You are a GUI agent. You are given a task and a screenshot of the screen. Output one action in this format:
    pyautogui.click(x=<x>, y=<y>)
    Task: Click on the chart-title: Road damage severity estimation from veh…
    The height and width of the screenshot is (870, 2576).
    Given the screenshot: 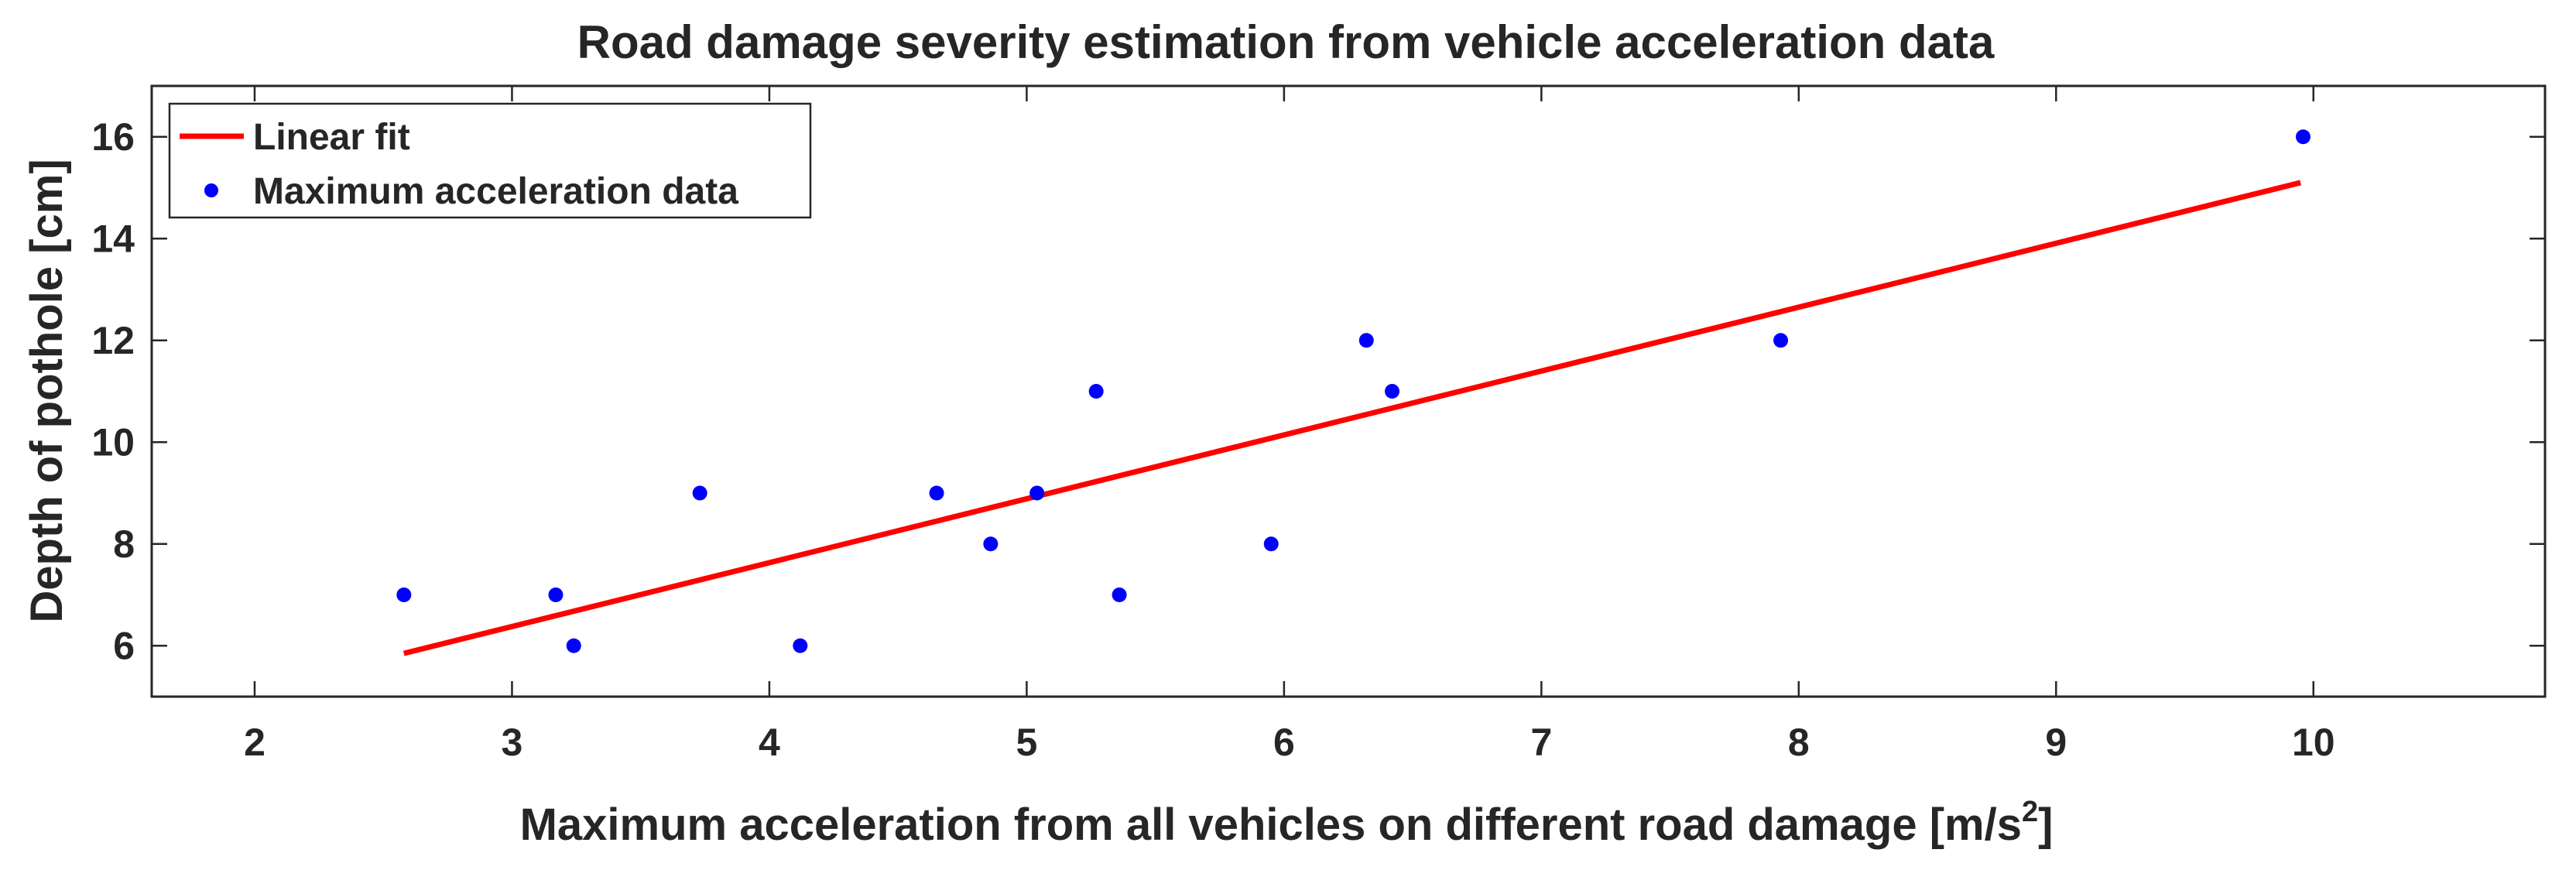 What is the action you would take?
    pyautogui.click(x=1286, y=42)
    